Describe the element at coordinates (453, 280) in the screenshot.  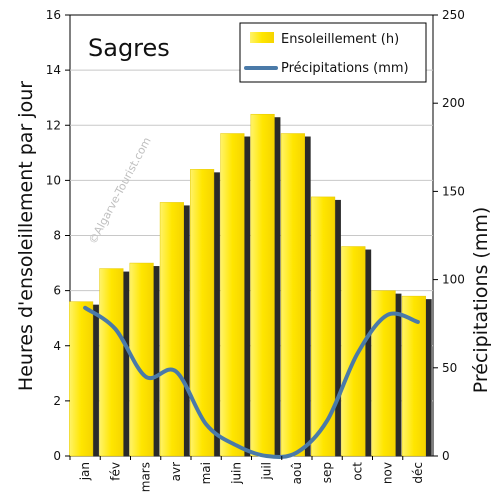
I see `right-tick-label: 100` at that location.